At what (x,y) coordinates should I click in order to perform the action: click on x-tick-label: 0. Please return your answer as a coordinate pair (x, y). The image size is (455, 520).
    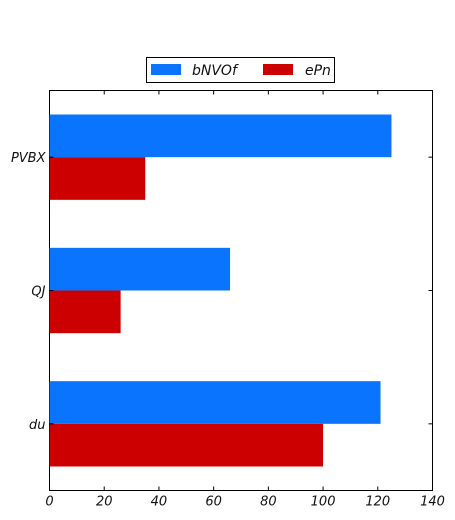
    Looking at the image, I should click on (49, 502).